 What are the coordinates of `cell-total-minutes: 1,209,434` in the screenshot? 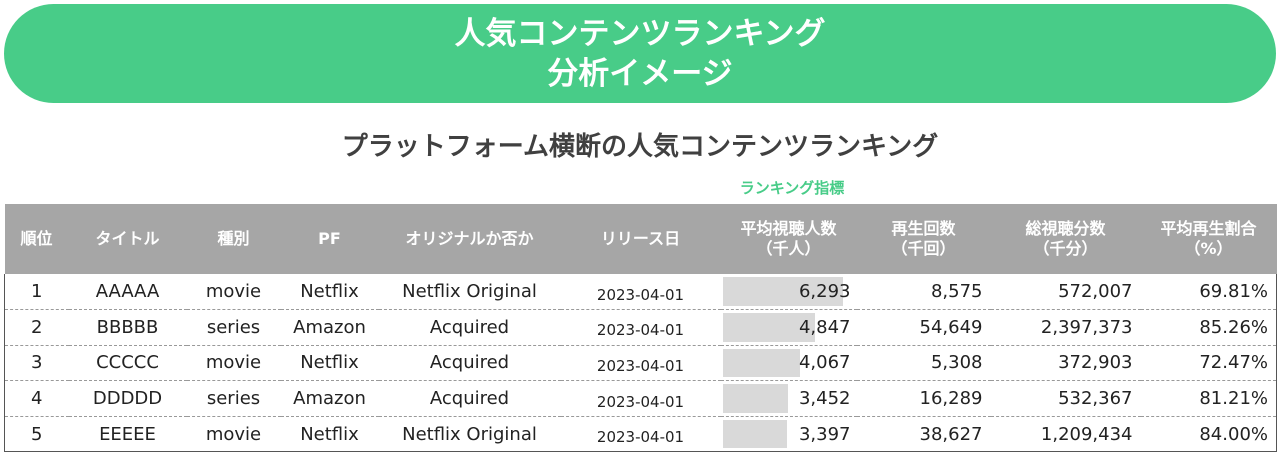 It's located at (1065, 434).